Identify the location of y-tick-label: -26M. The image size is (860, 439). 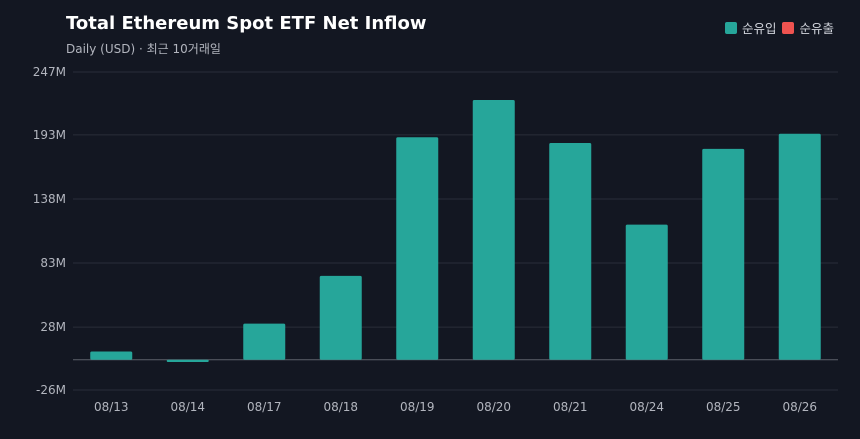
(51, 390).